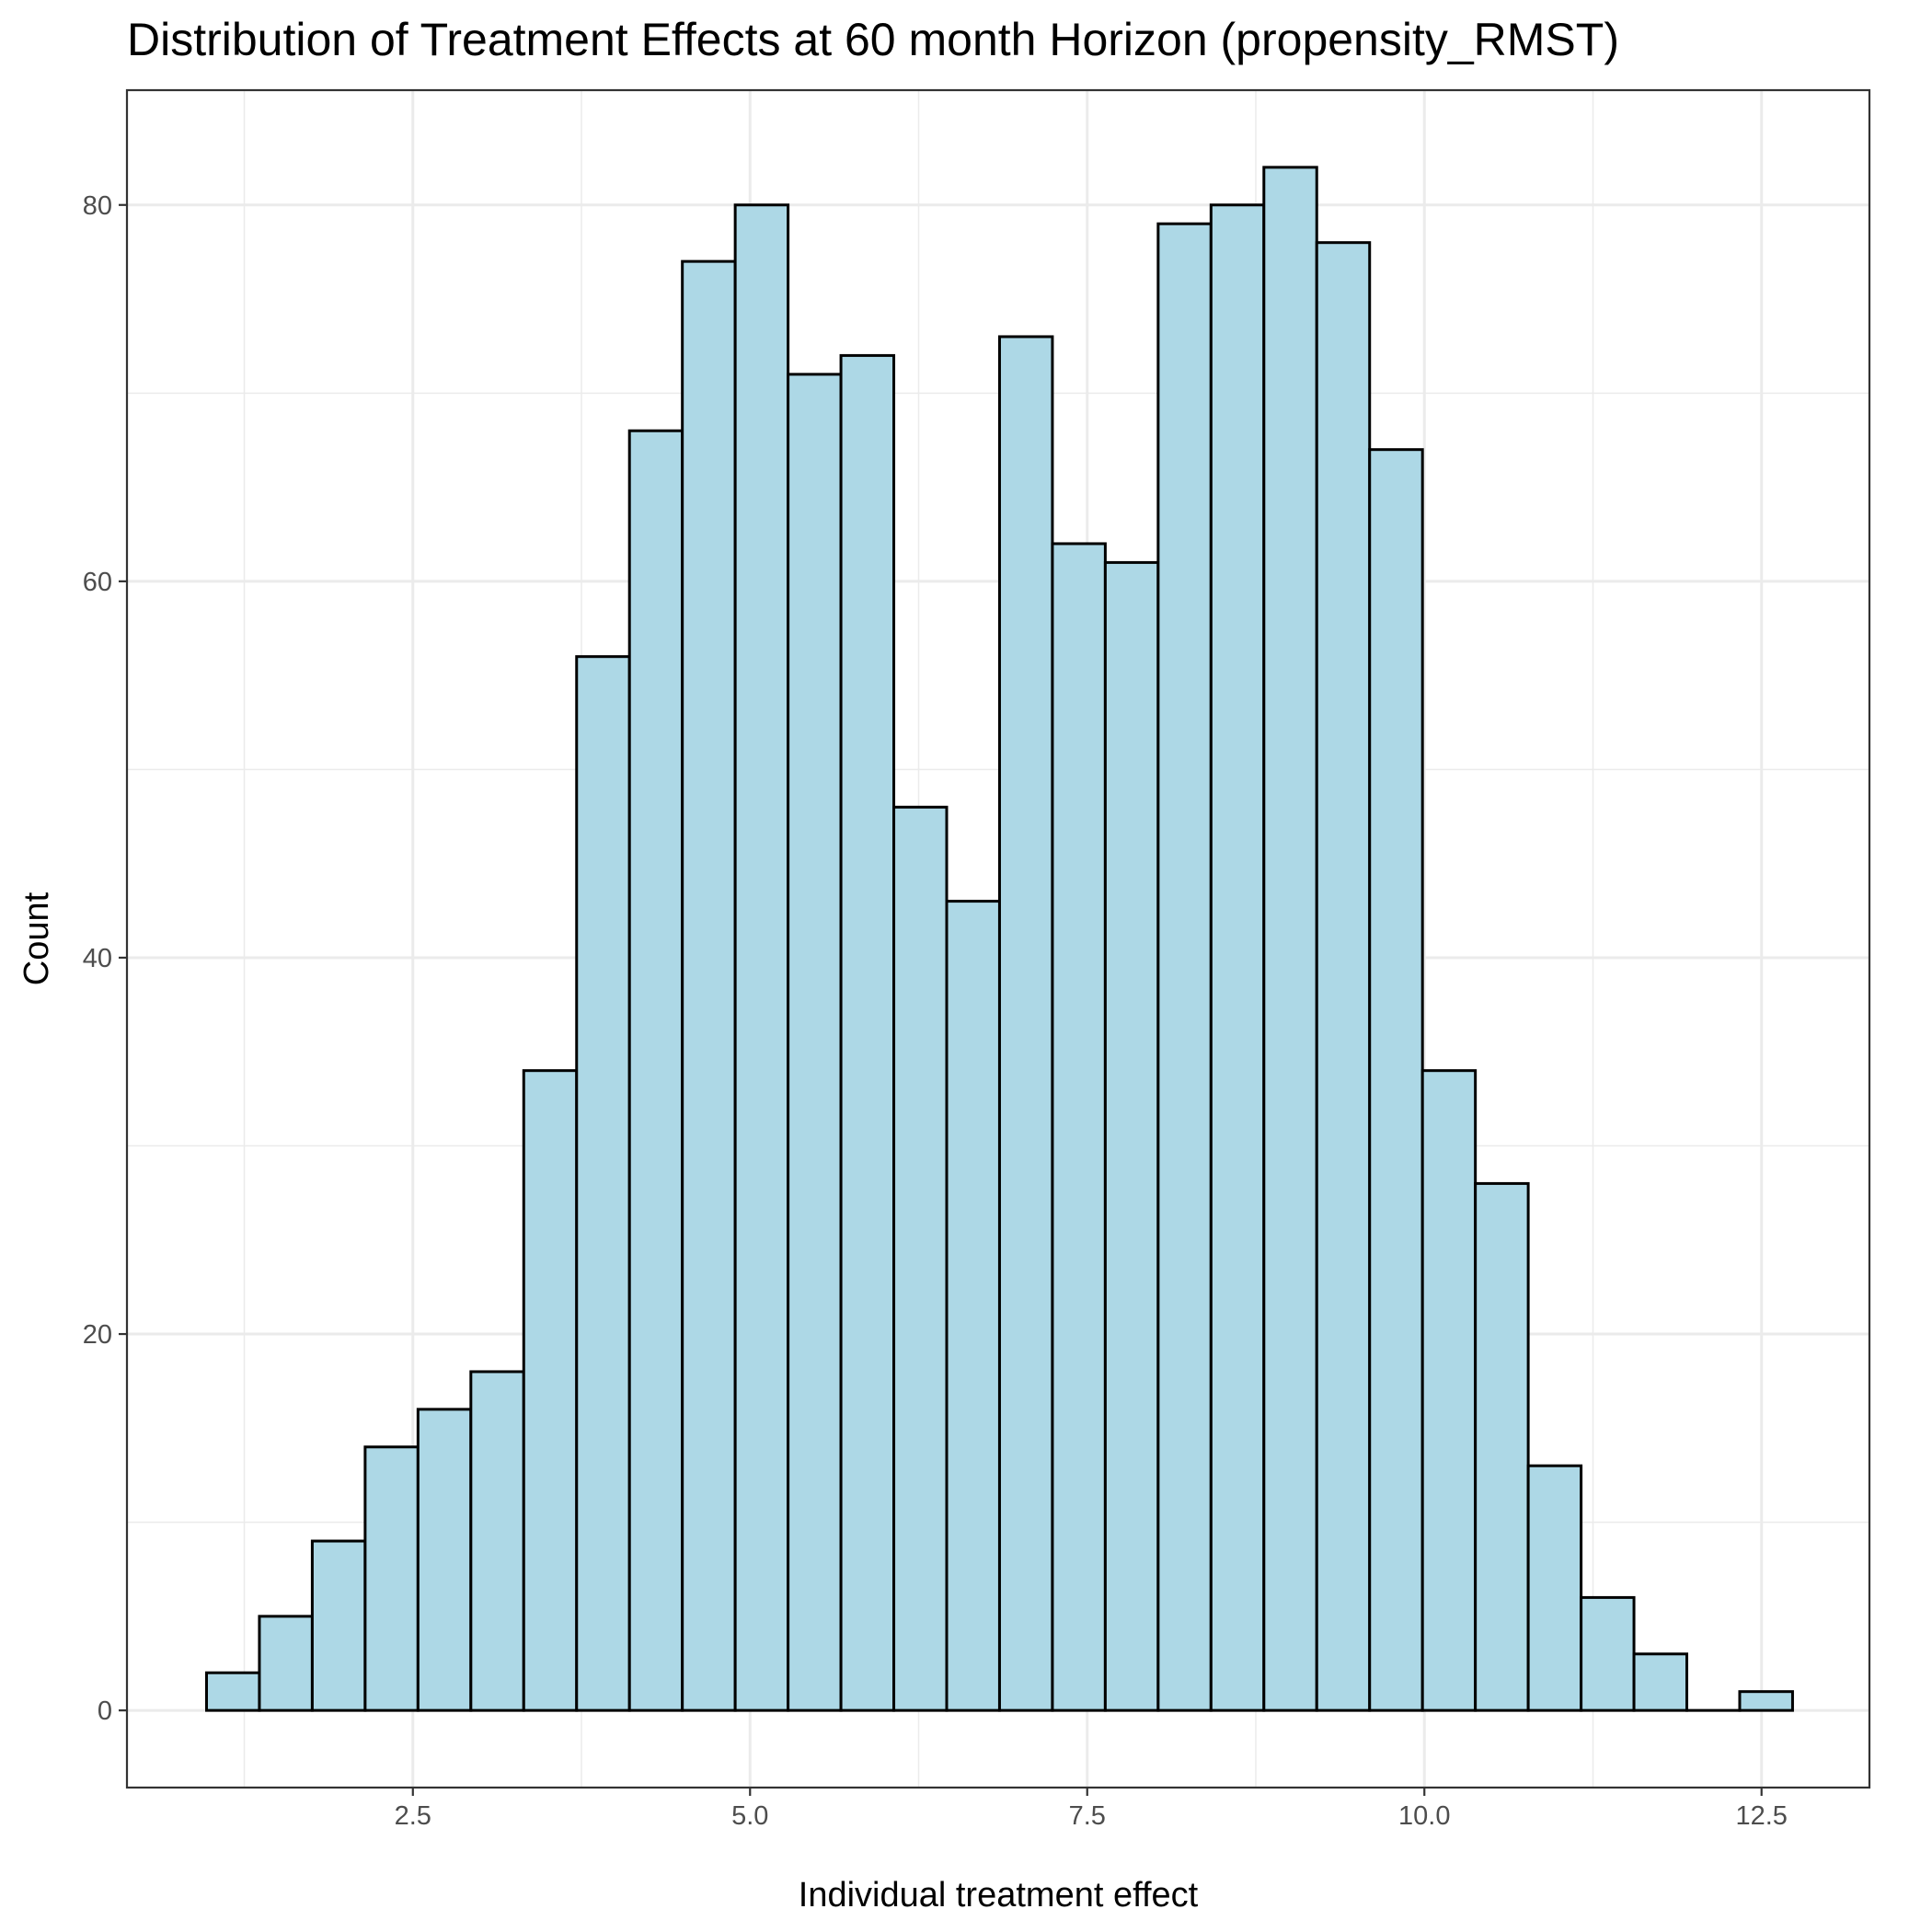 The width and height of the screenshot is (1932, 1932). Describe the element at coordinates (1424, 1816) in the screenshot. I see `x-tick-label: 10.0` at that location.